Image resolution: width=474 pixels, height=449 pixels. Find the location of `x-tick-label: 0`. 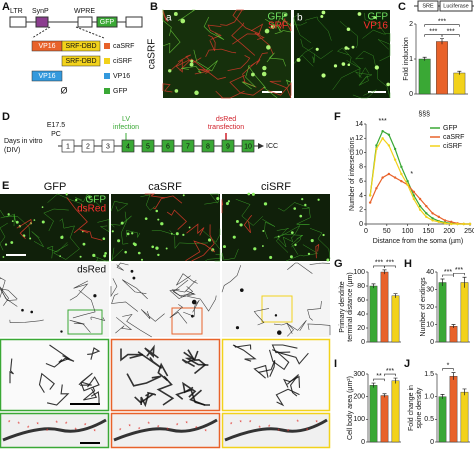

x-tick-label: 0 is located at coordinates (366, 231).